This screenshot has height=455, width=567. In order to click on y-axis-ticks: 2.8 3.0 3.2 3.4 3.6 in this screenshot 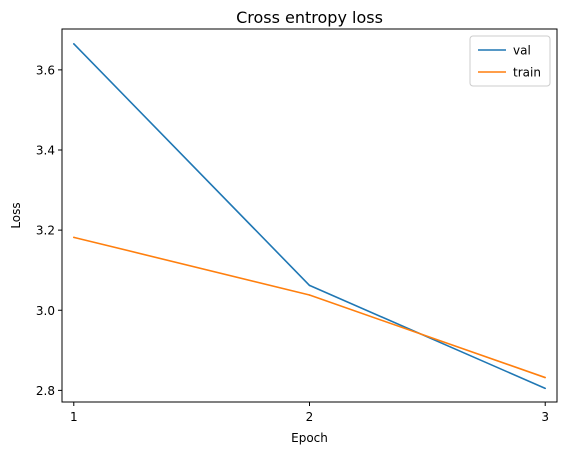, I will do `click(49, 230)`.